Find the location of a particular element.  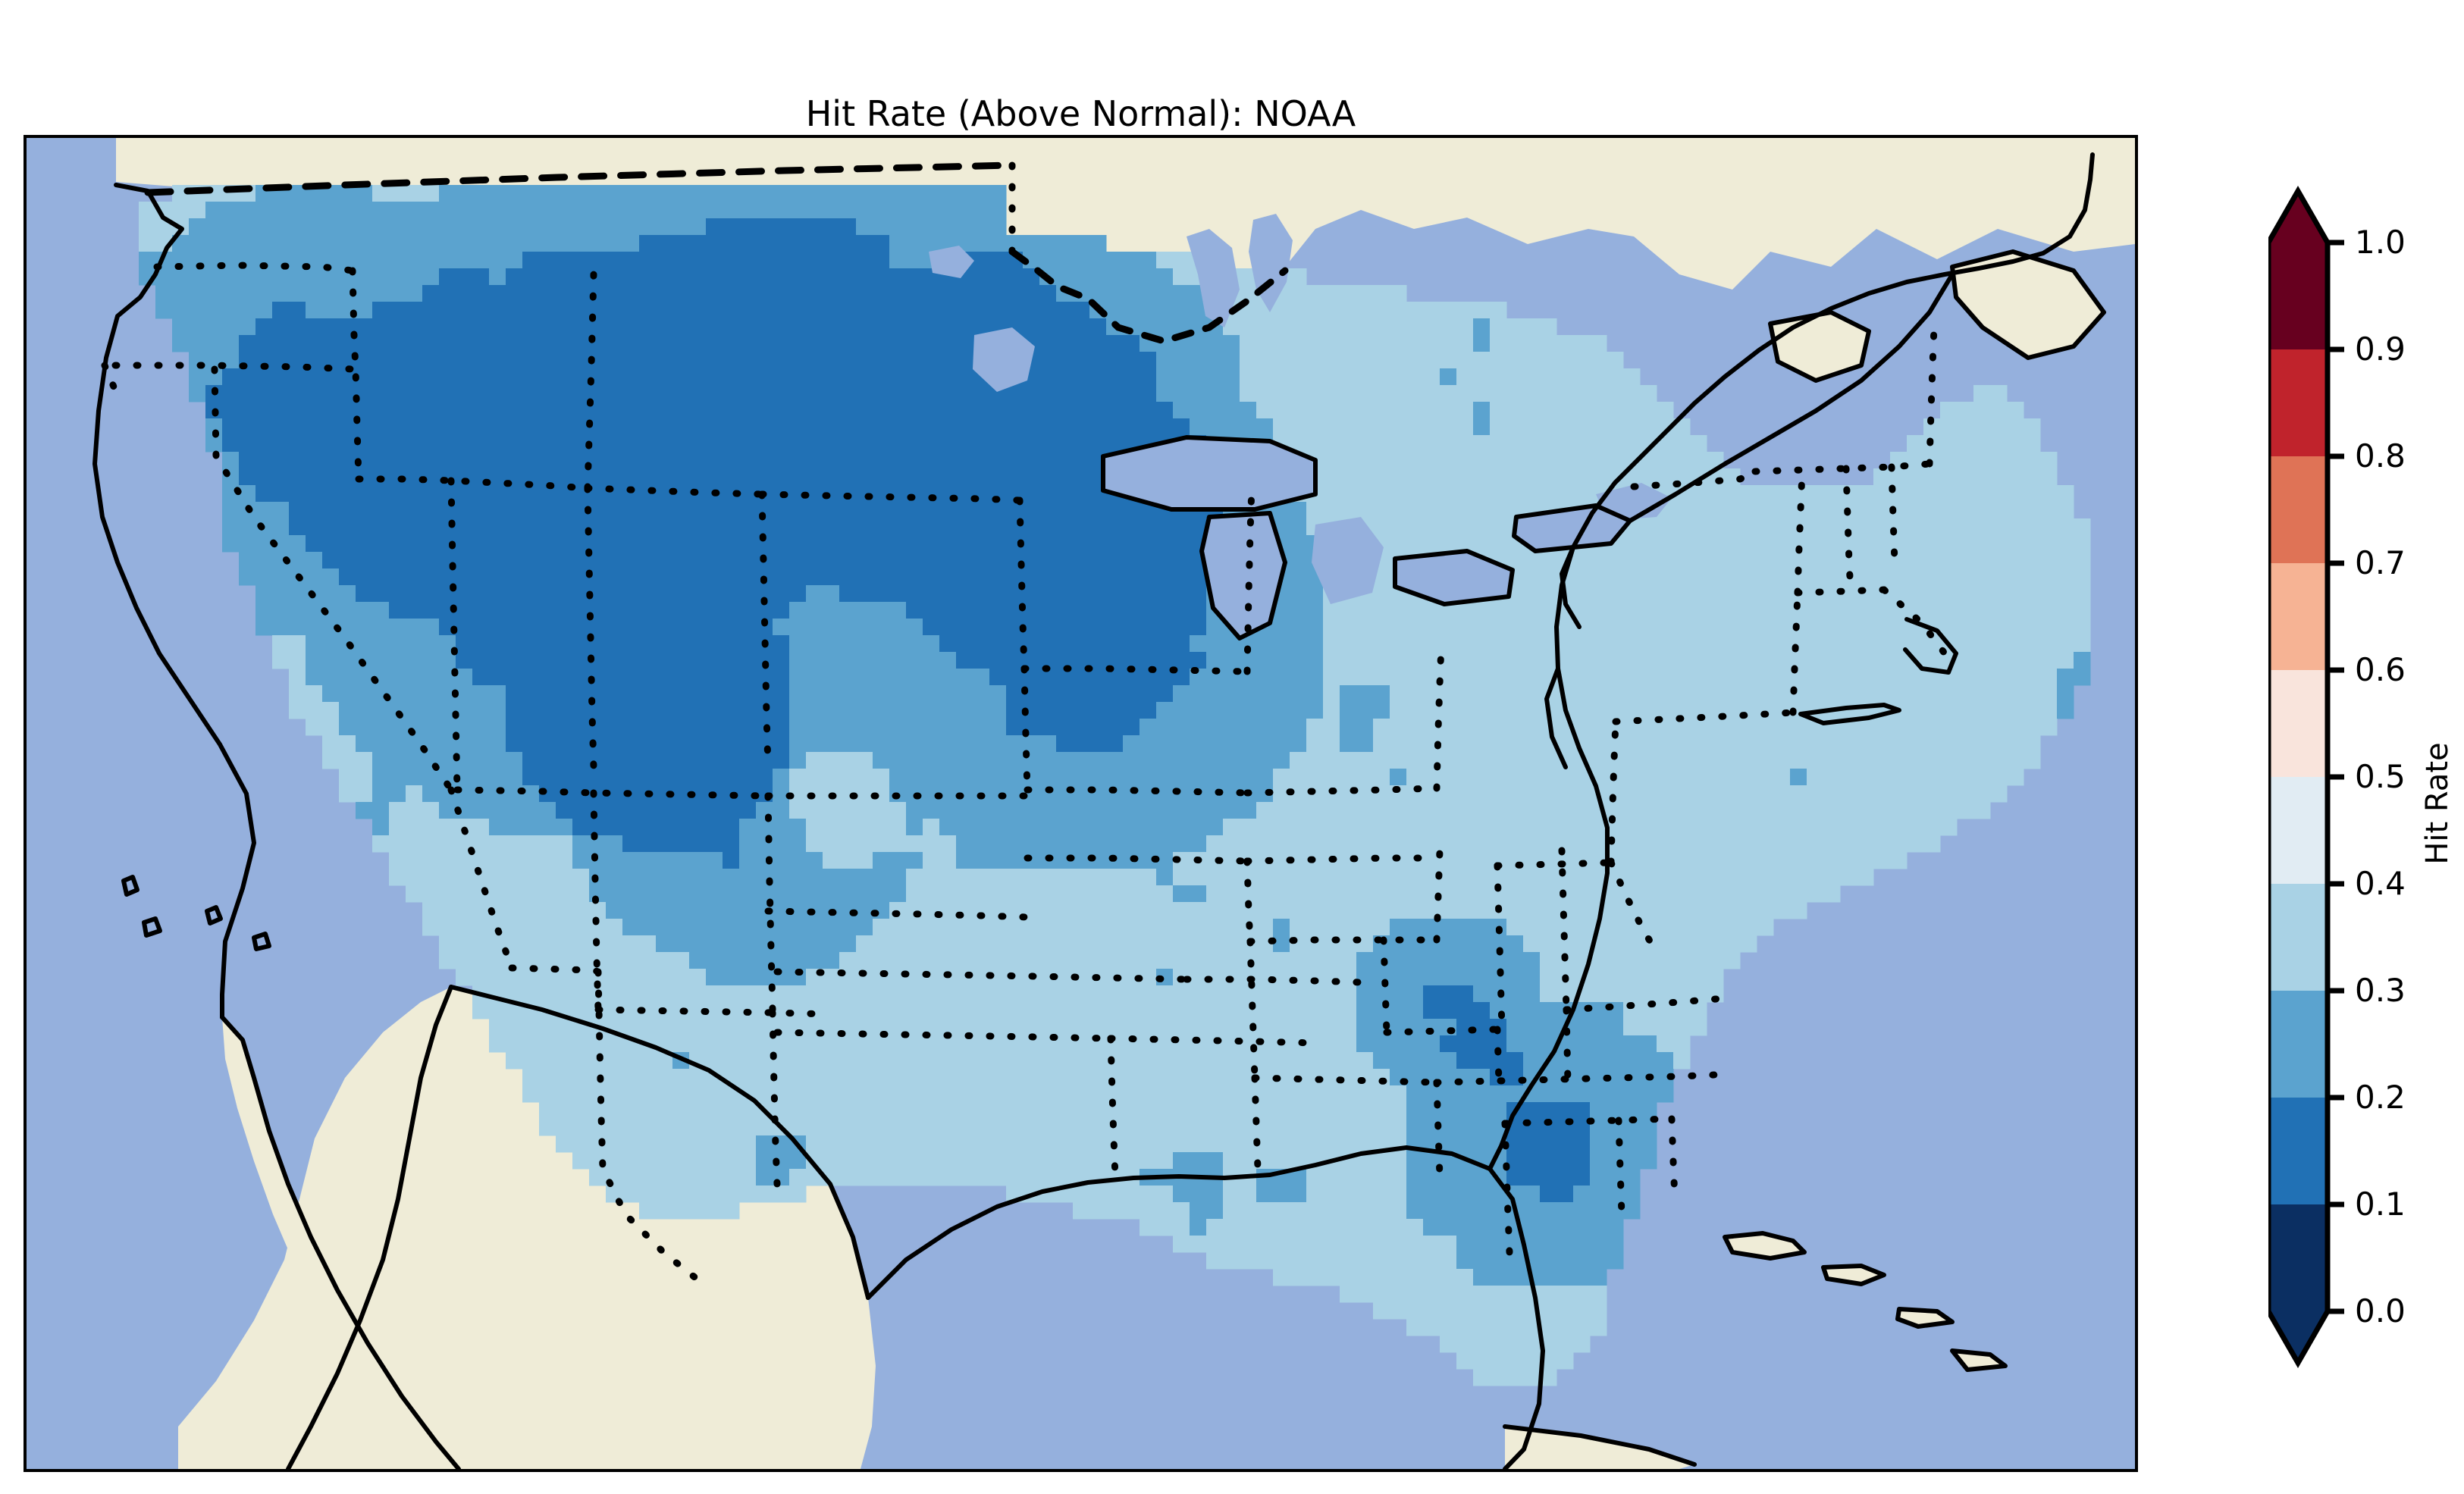

colorbar-canvas: 0.00.10.20.30.40.50.60.70.80.91.0 is located at coordinates (2337, 777).